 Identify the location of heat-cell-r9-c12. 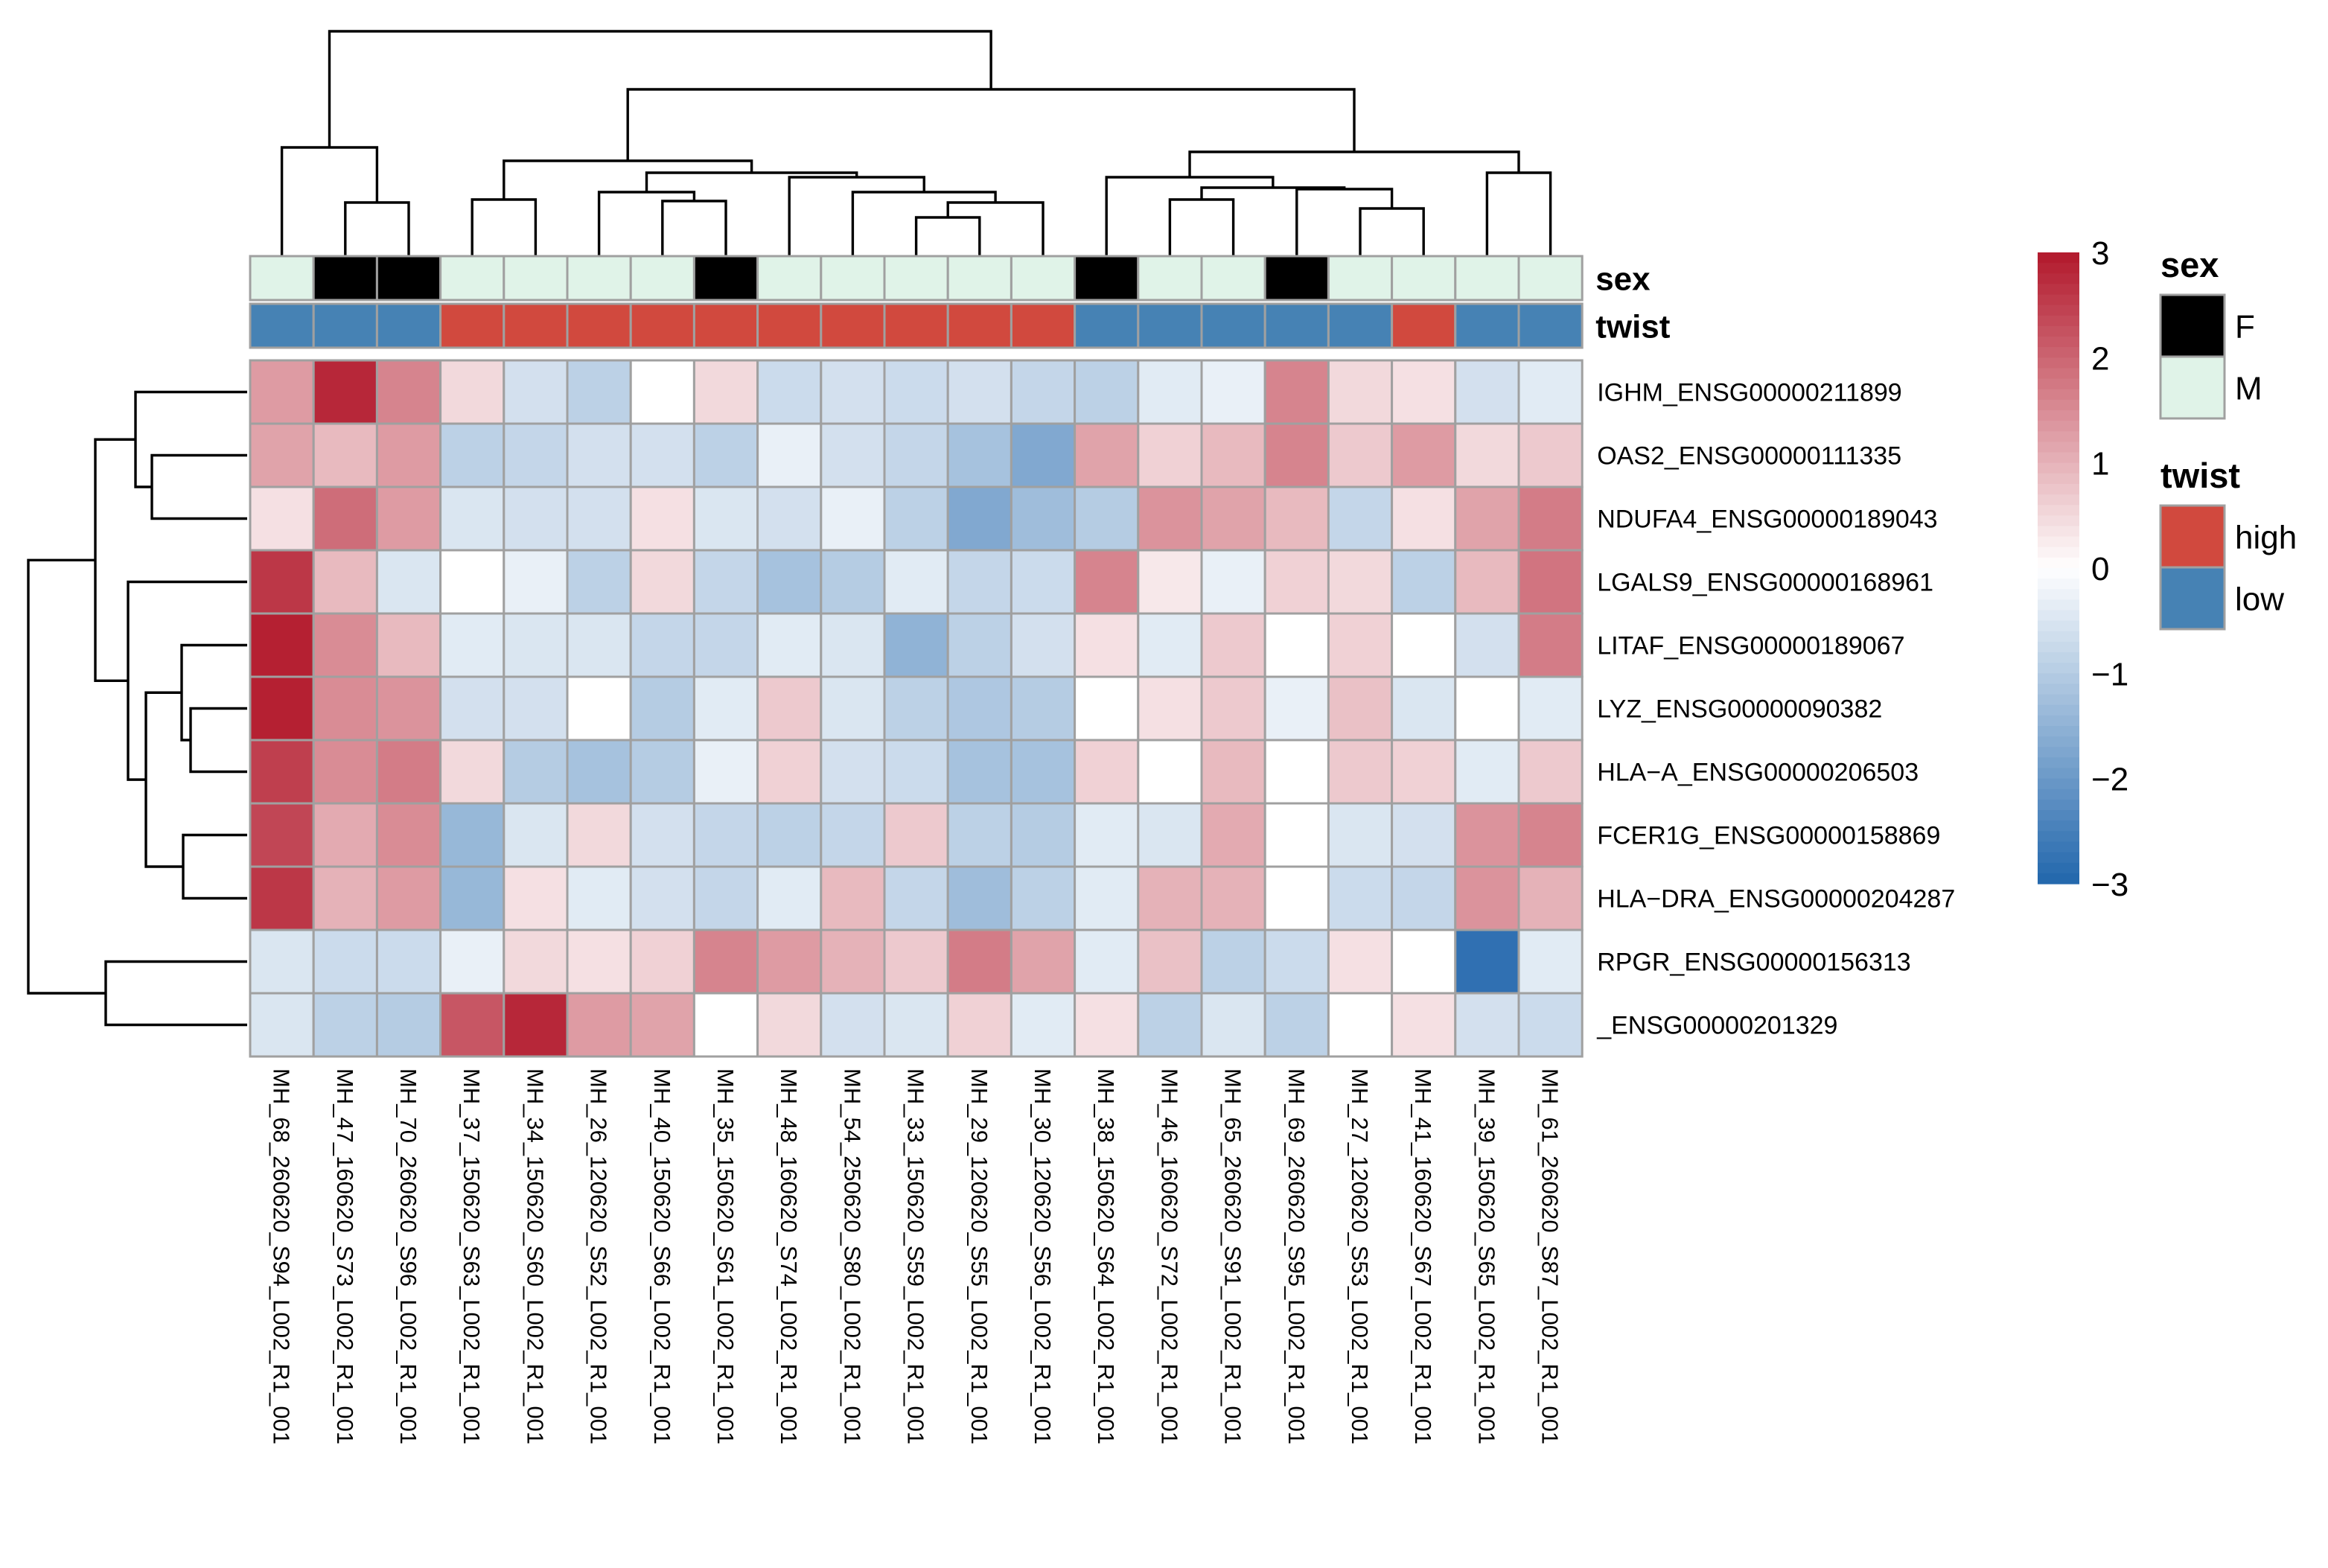
(1043, 961).